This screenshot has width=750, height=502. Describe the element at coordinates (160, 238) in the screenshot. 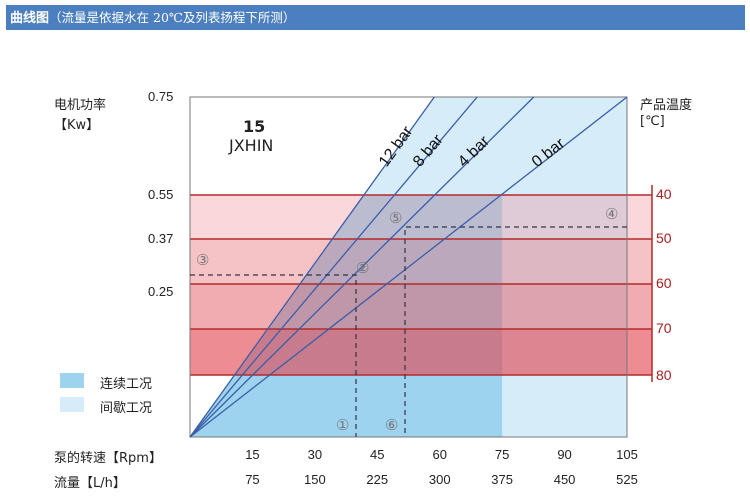

I see `y-left-tick: 0.37` at that location.